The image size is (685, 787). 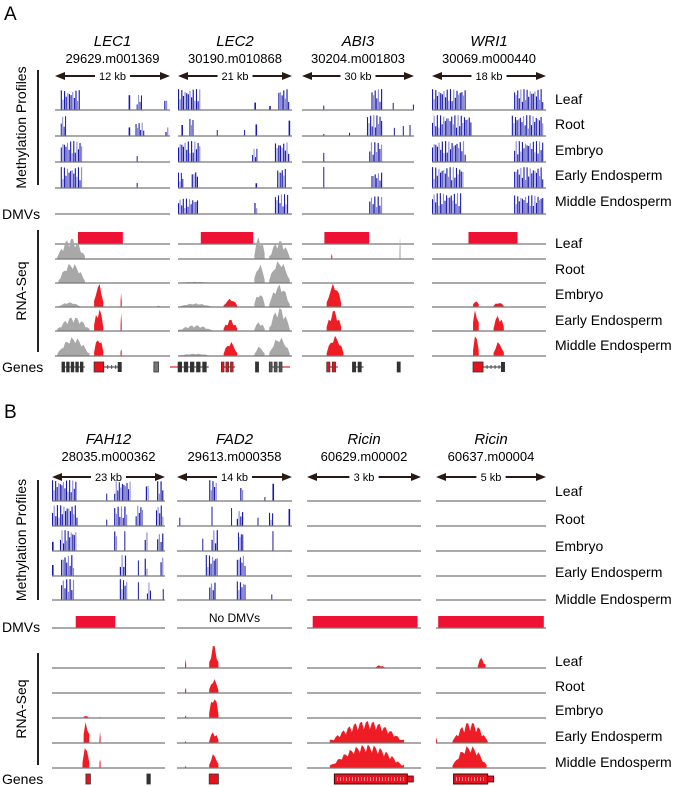 I want to click on gene-id: 60637.m00004, so click(x=491, y=456).